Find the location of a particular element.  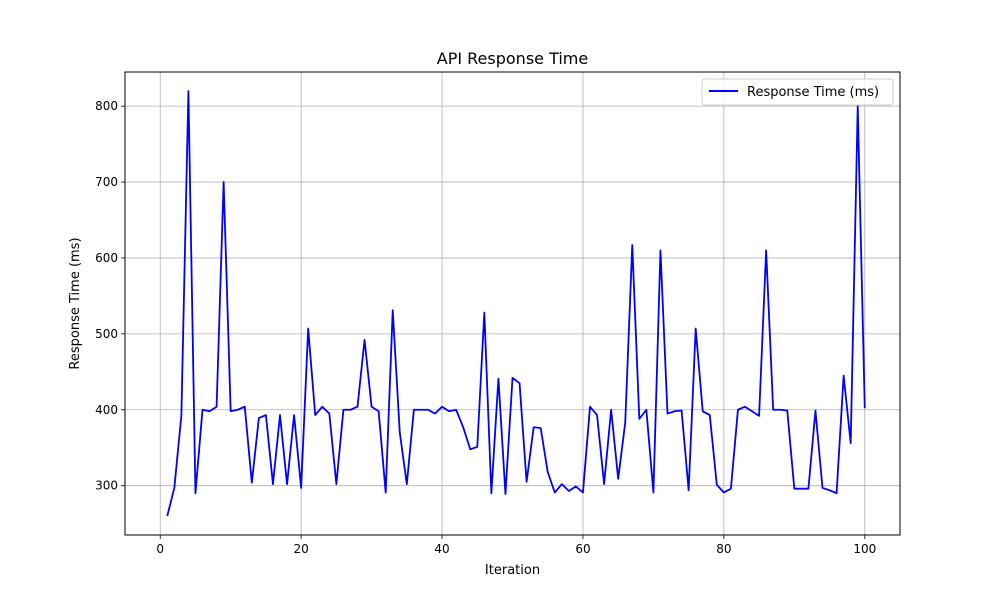

y-tick-label: 400 is located at coordinates (106, 410).